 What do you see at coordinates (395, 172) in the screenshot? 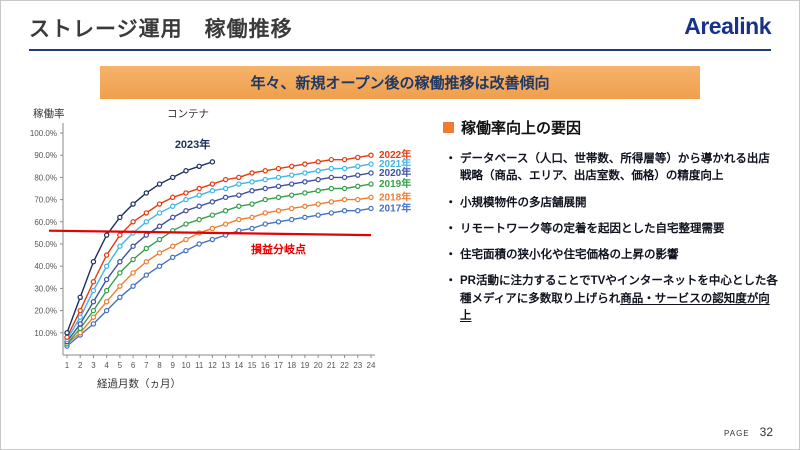
I see `series-label: 2020年` at bounding box center [395, 172].